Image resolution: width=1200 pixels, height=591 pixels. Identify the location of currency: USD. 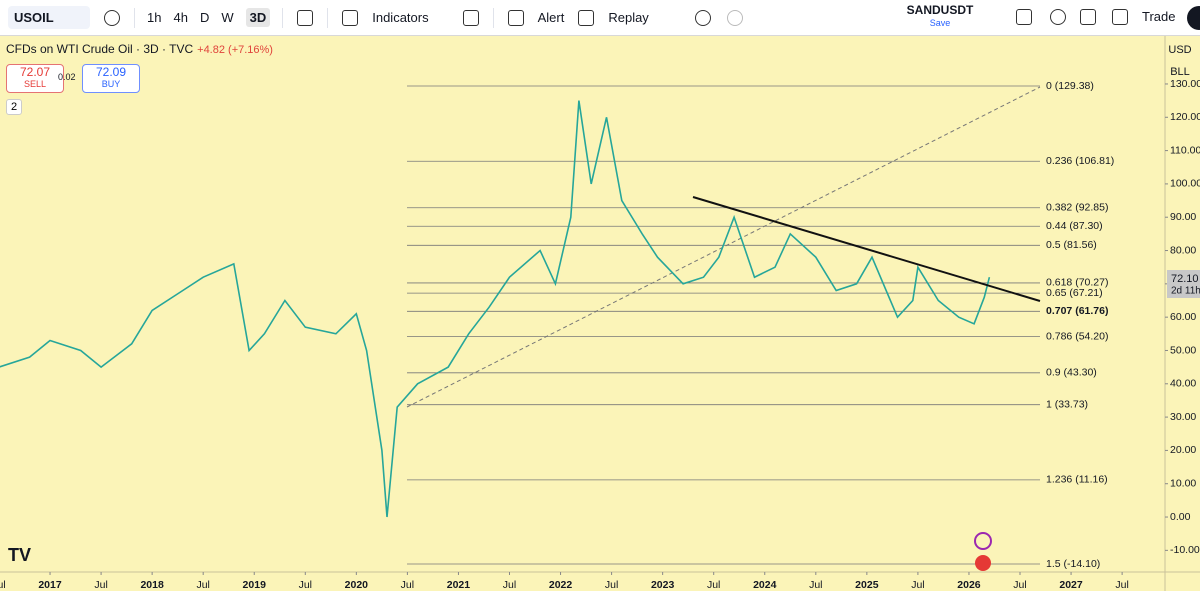
(1179, 50).